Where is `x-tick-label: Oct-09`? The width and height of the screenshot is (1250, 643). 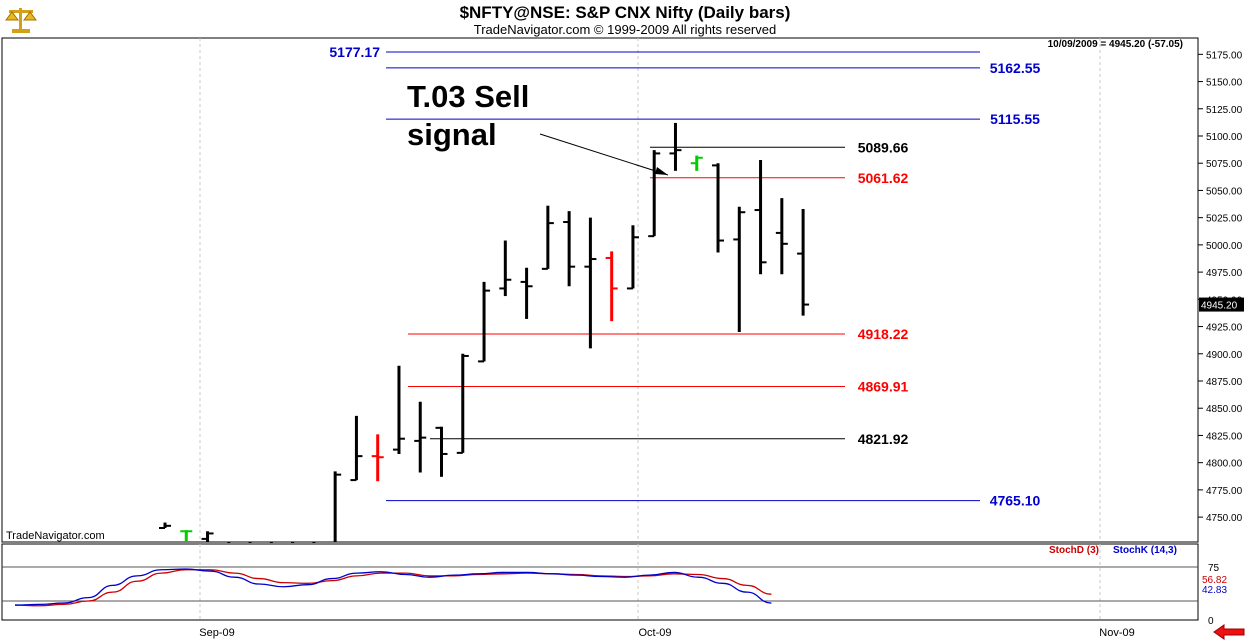 x-tick-label: Oct-09 is located at coordinates (654, 633).